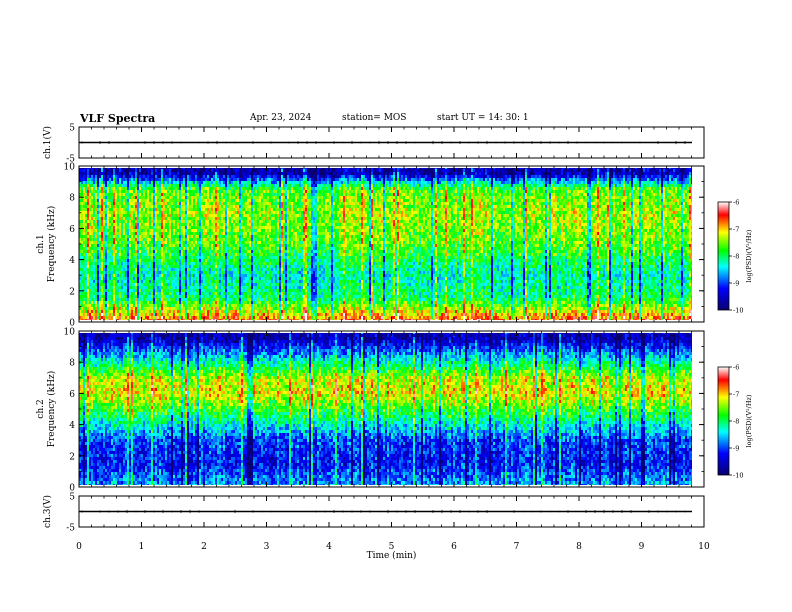  I want to click on y-axis-label: ch.1, so click(41, 243).